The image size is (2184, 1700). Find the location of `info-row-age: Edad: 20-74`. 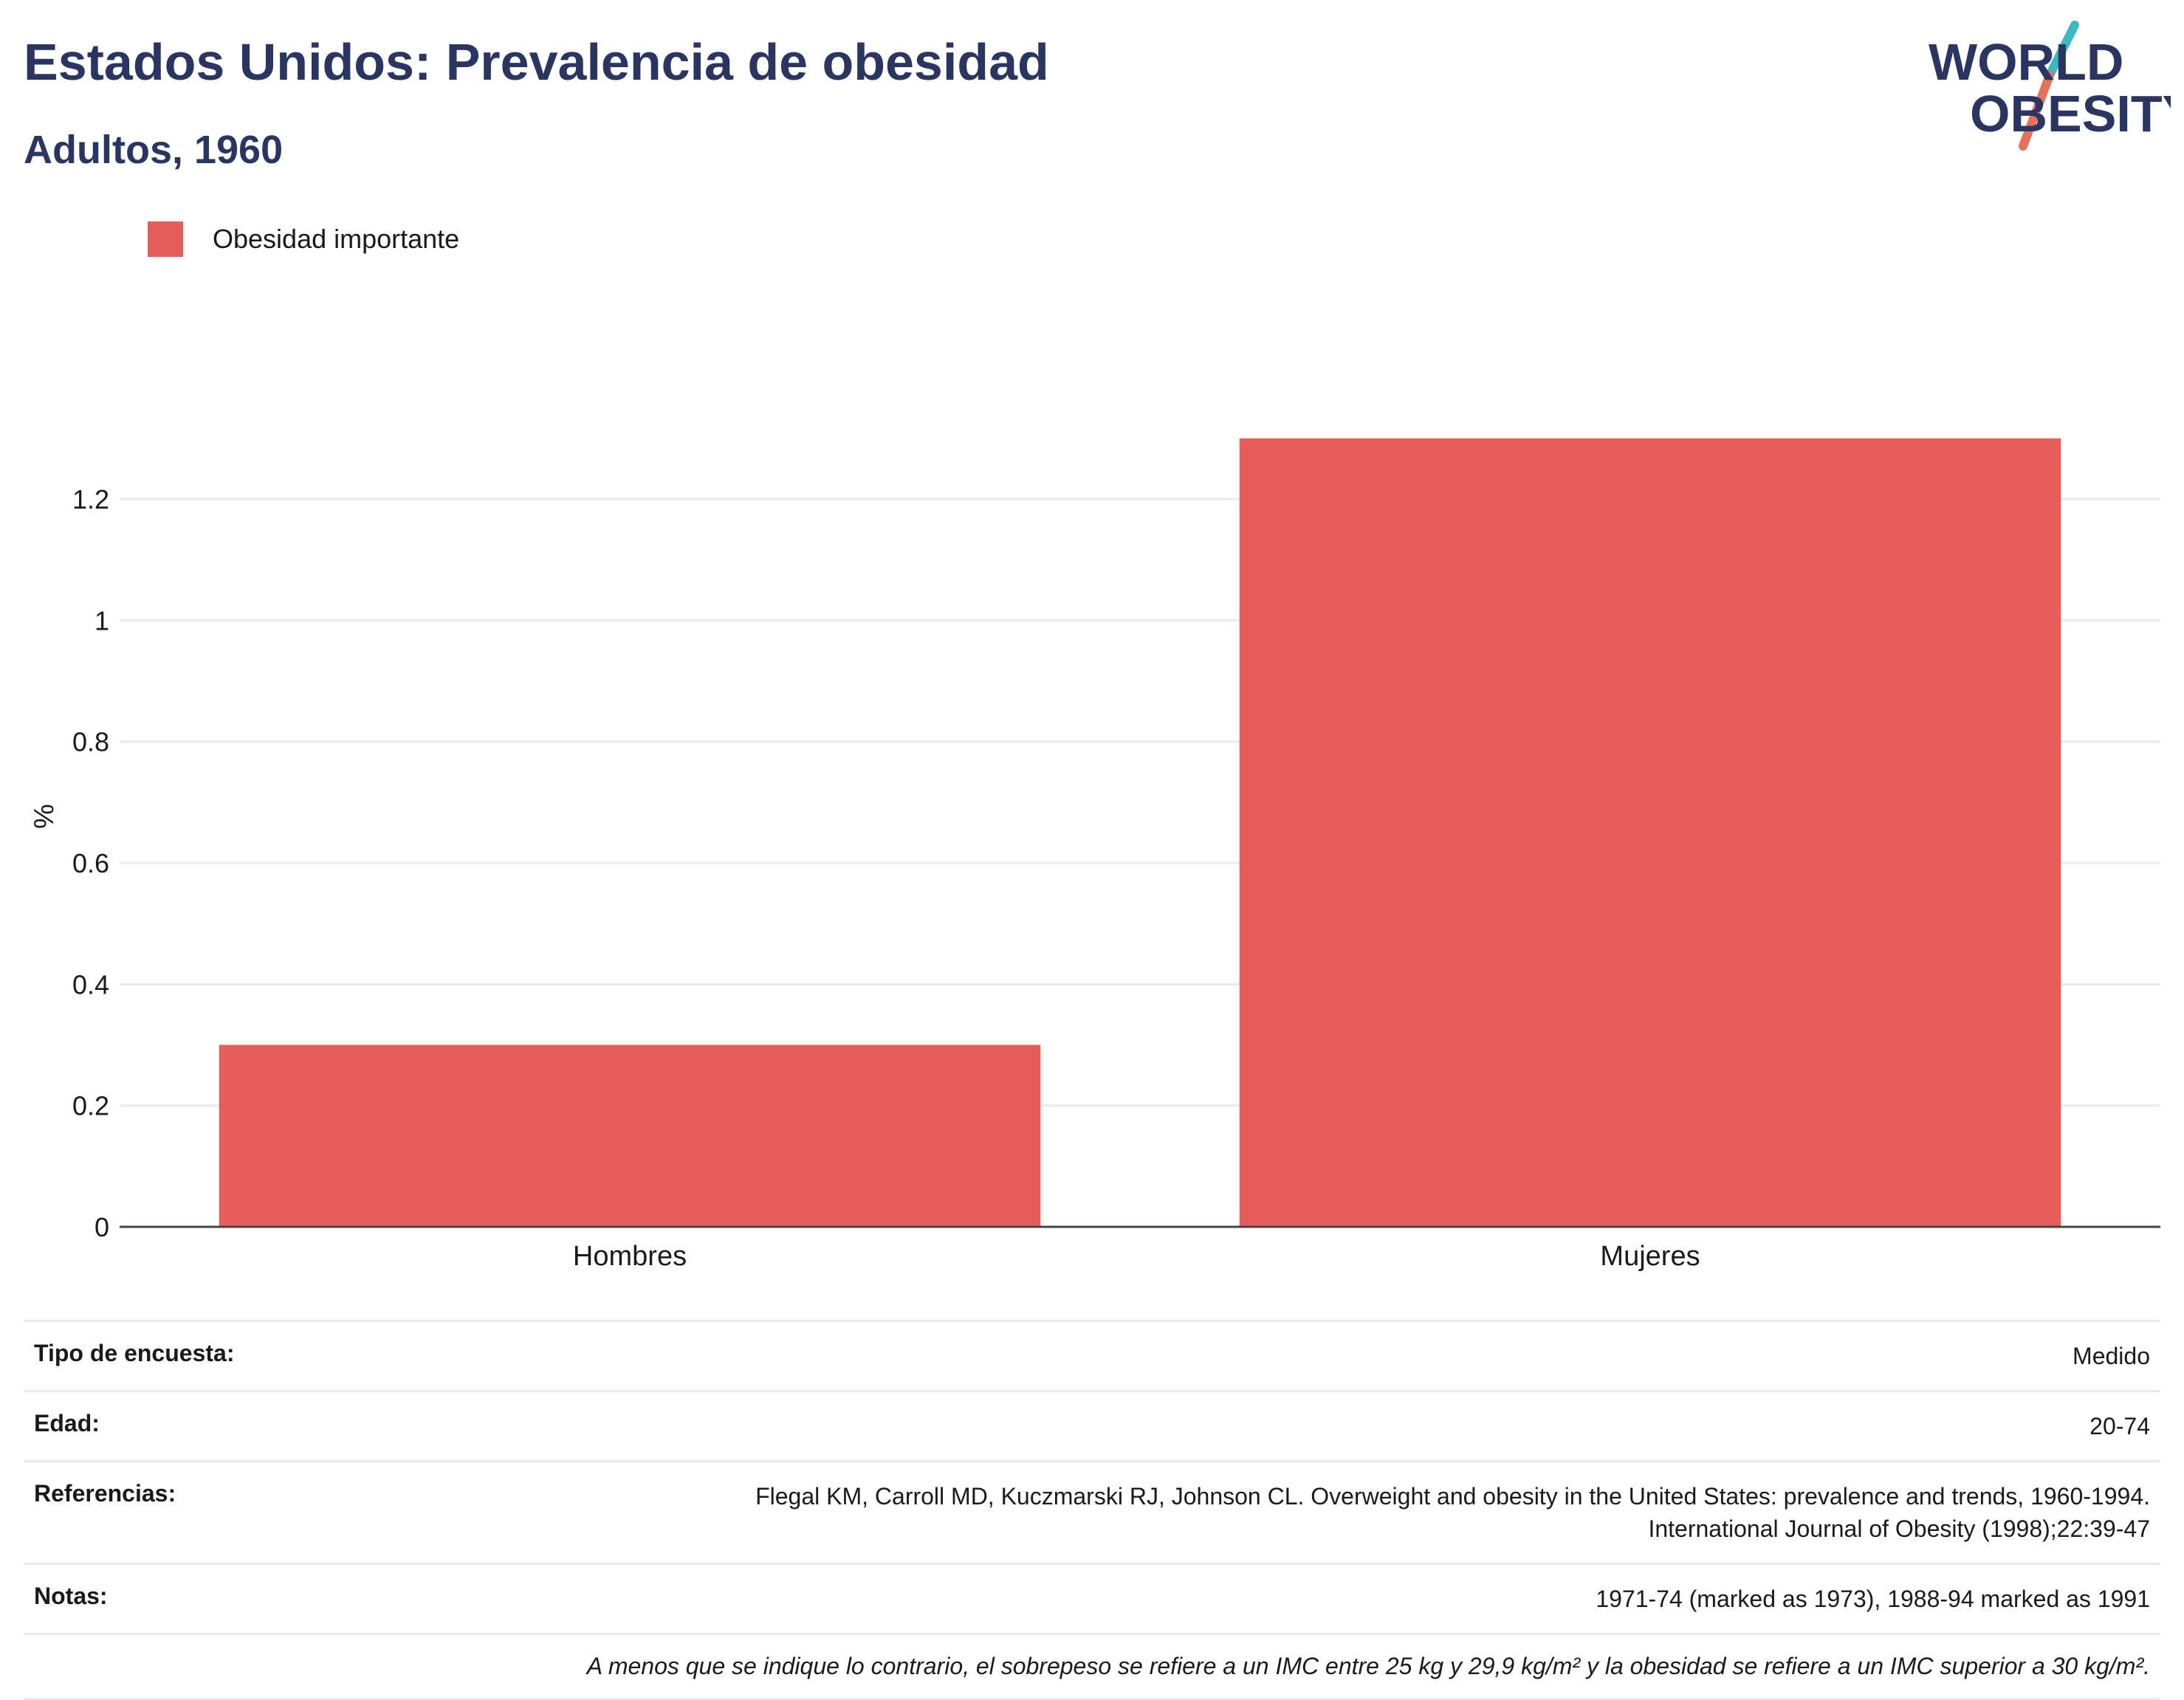

info-row-age: Edad: 20-74 is located at coordinates (1092, 1425).